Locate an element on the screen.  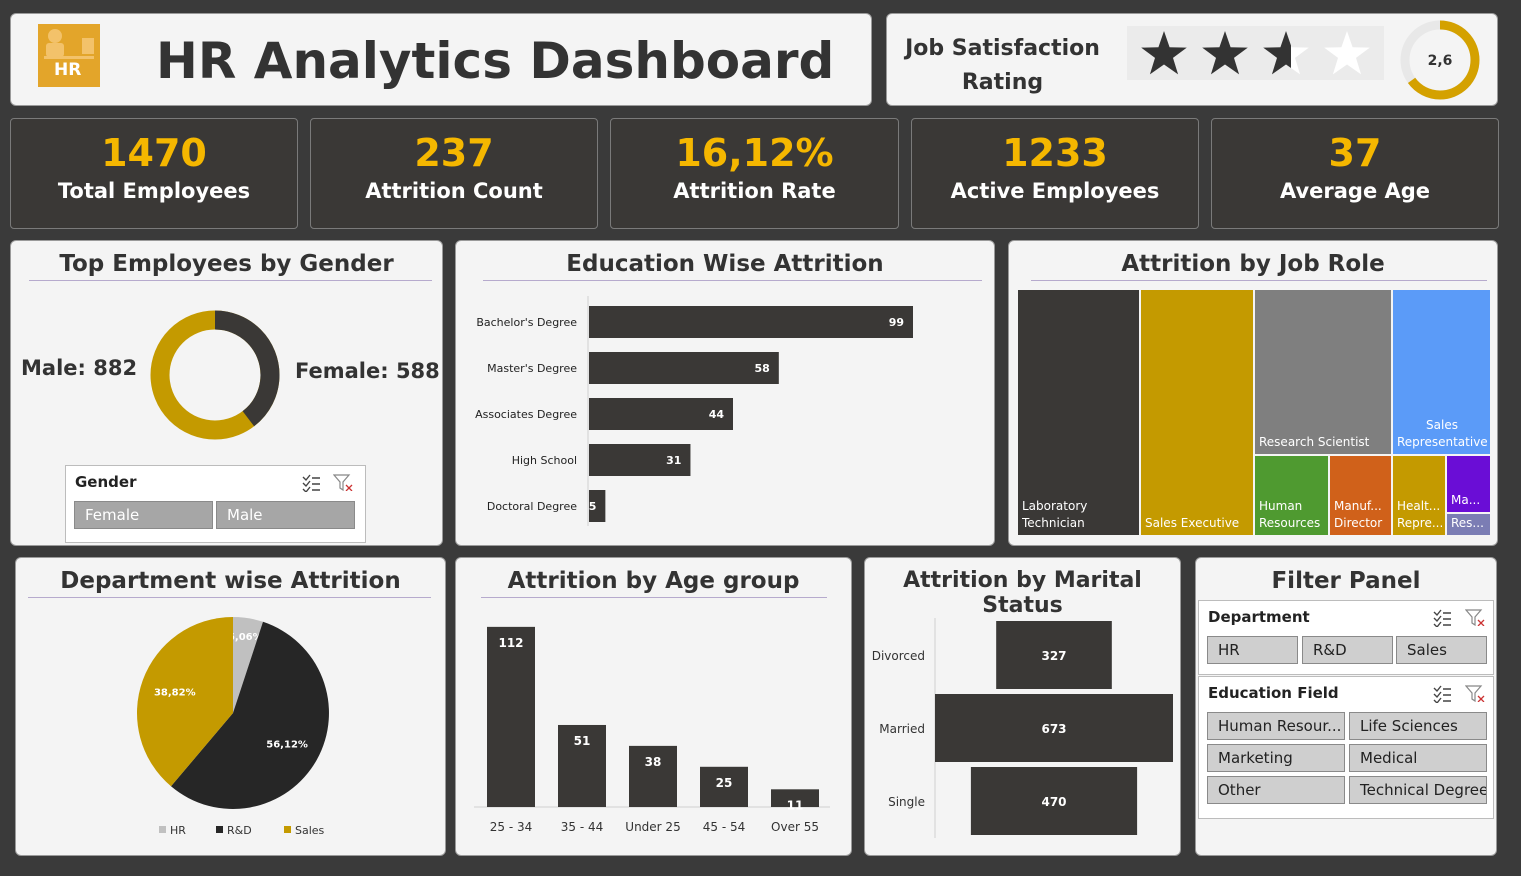
department-option-rd: R&D is located at coordinates (1347, 650).